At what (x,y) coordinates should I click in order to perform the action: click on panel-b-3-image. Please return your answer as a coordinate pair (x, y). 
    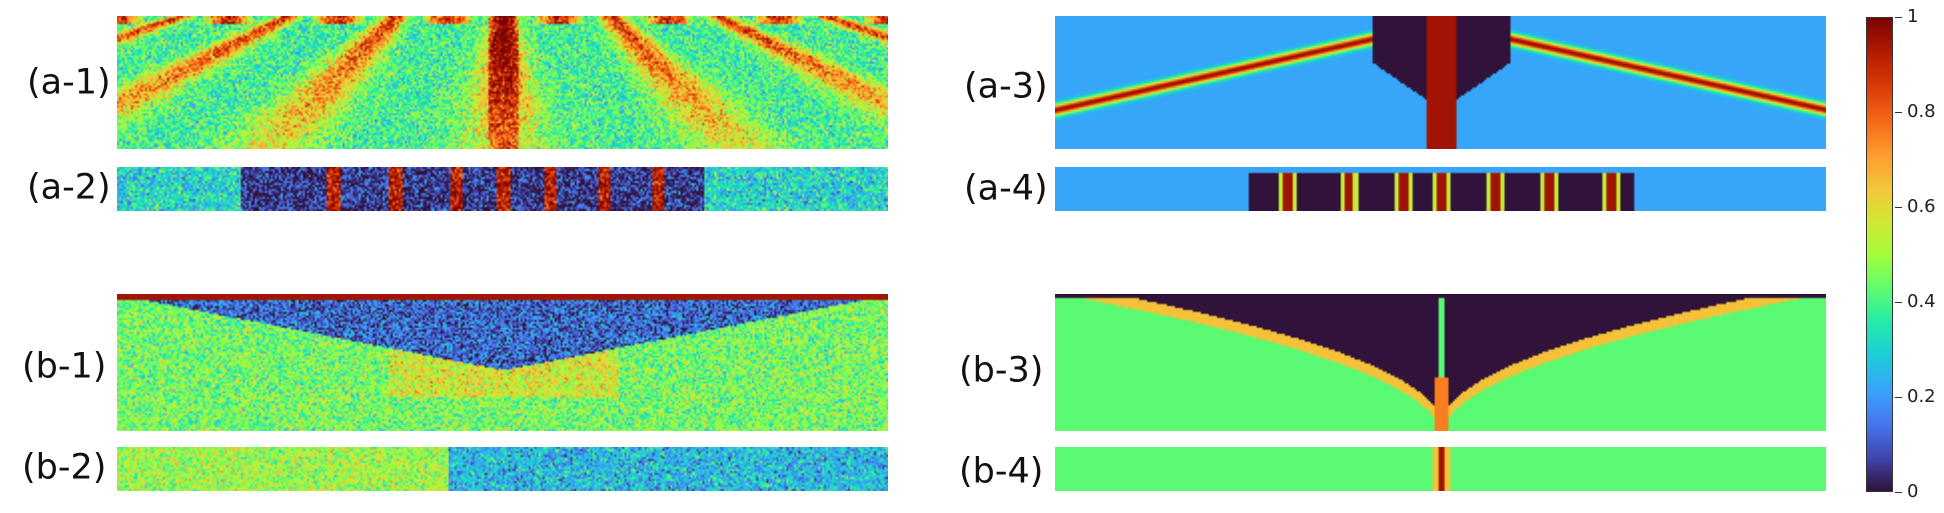
    Looking at the image, I should click on (1440, 362).